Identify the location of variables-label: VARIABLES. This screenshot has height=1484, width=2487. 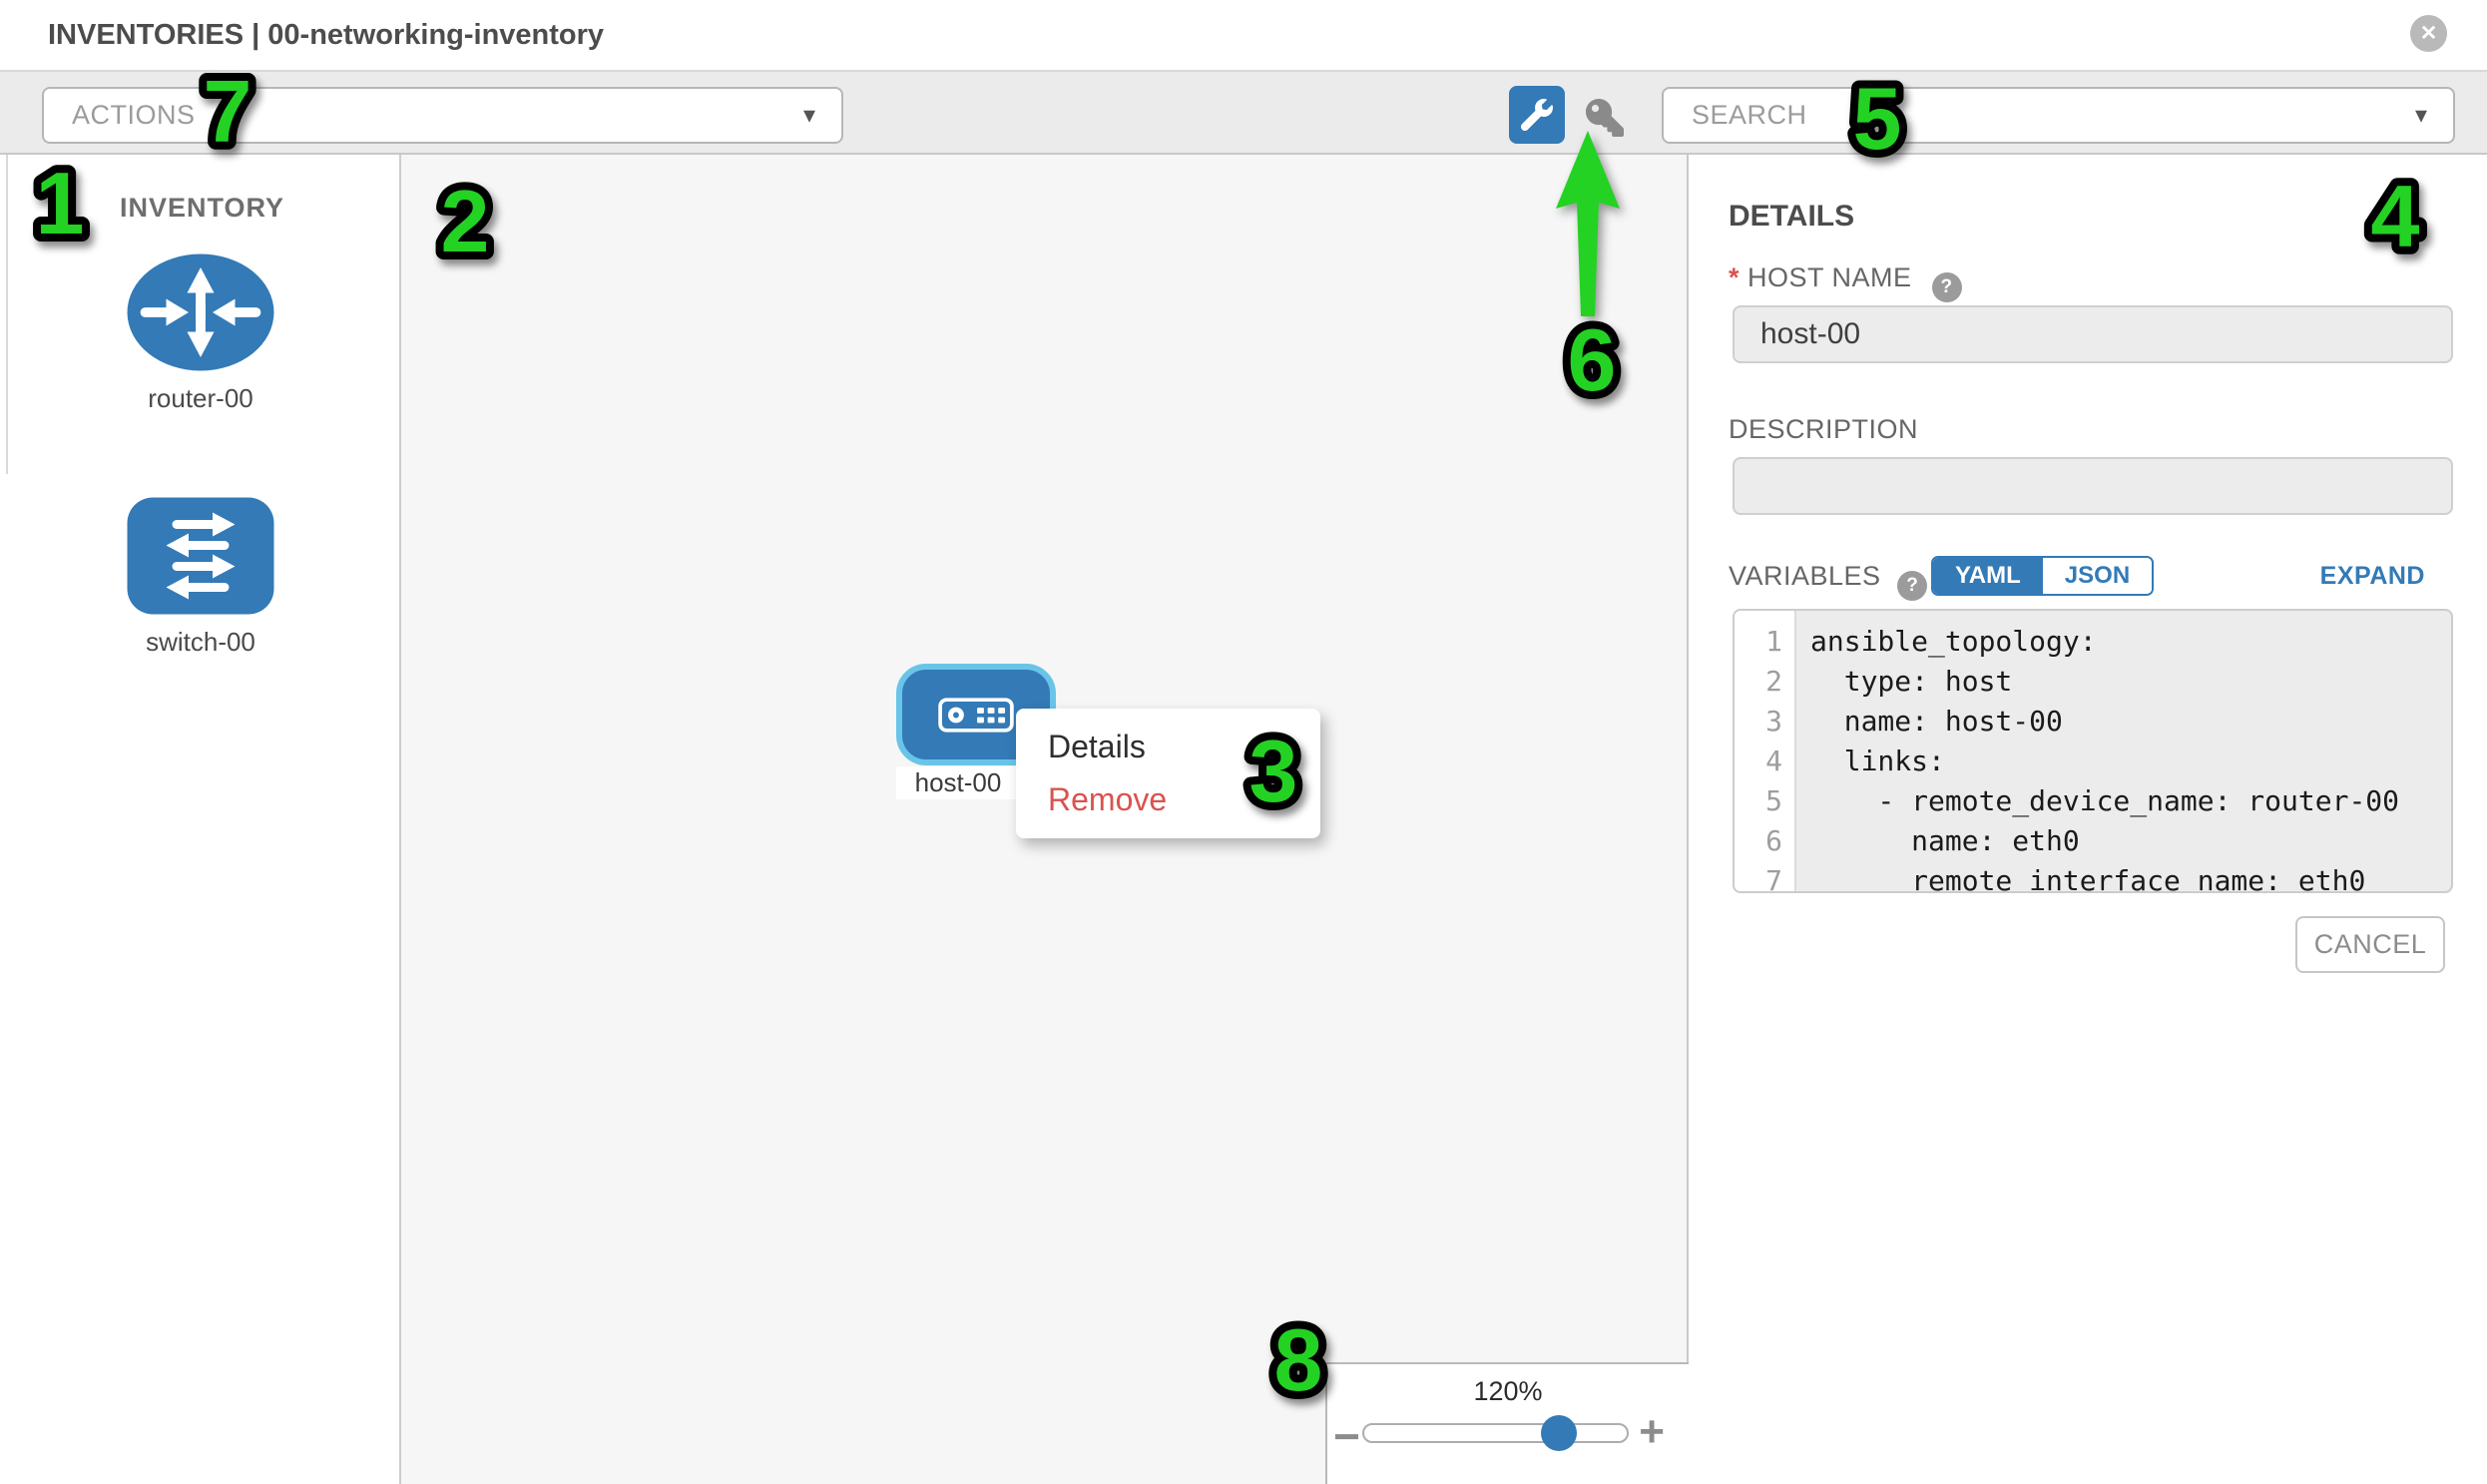
(1805, 576).